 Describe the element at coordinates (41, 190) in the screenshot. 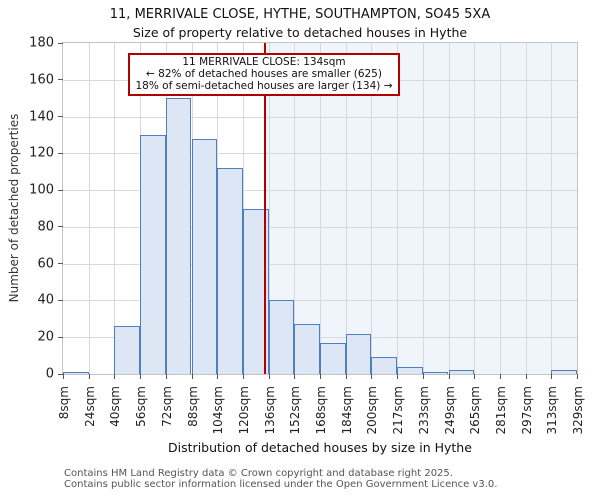

I see `y-tick-label: 100` at that location.